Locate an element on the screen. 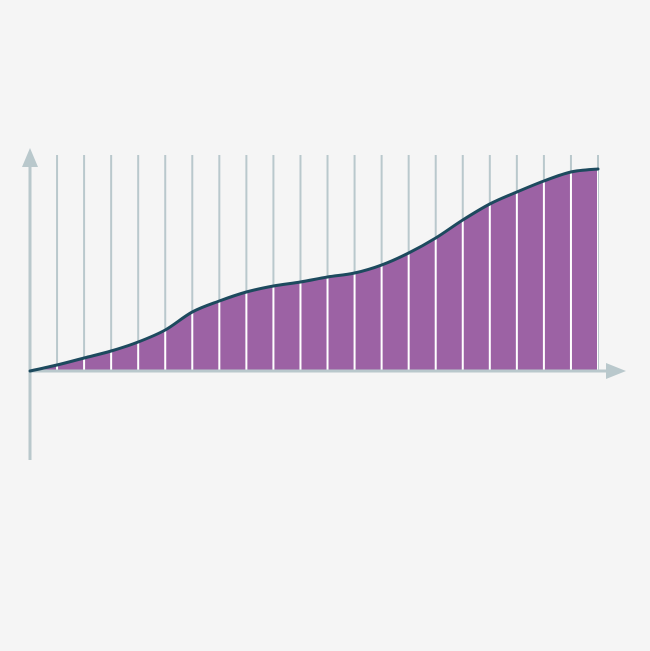 Image resolution: width=650 pixels, height=651 pixels. y-axis-arrow-icon is located at coordinates (30, 157).